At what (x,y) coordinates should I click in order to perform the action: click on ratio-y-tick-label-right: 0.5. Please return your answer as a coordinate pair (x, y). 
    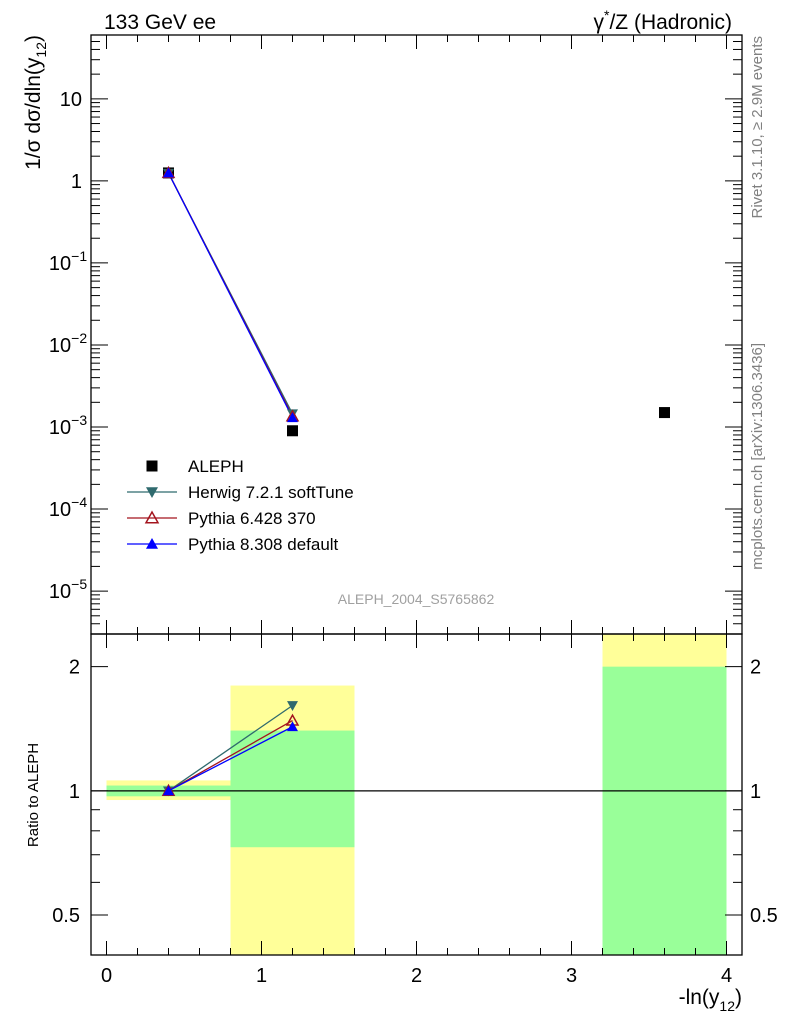
    Looking at the image, I should click on (764, 916).